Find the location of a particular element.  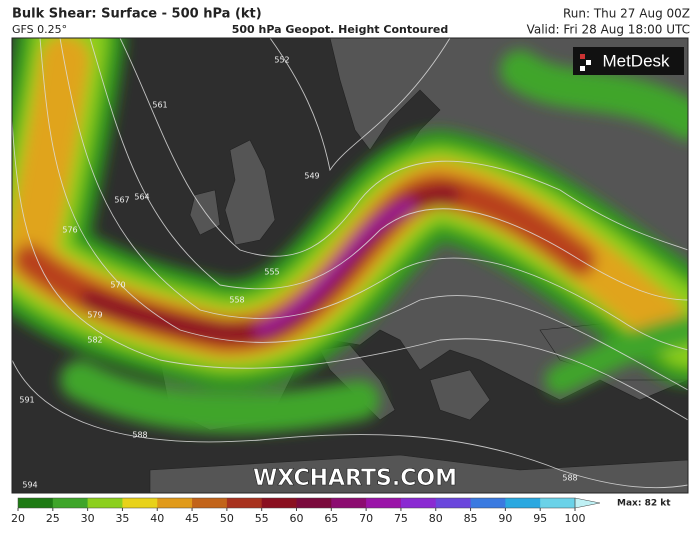

colorbar-tick-label: 60 is located at coordinates (297, 518).